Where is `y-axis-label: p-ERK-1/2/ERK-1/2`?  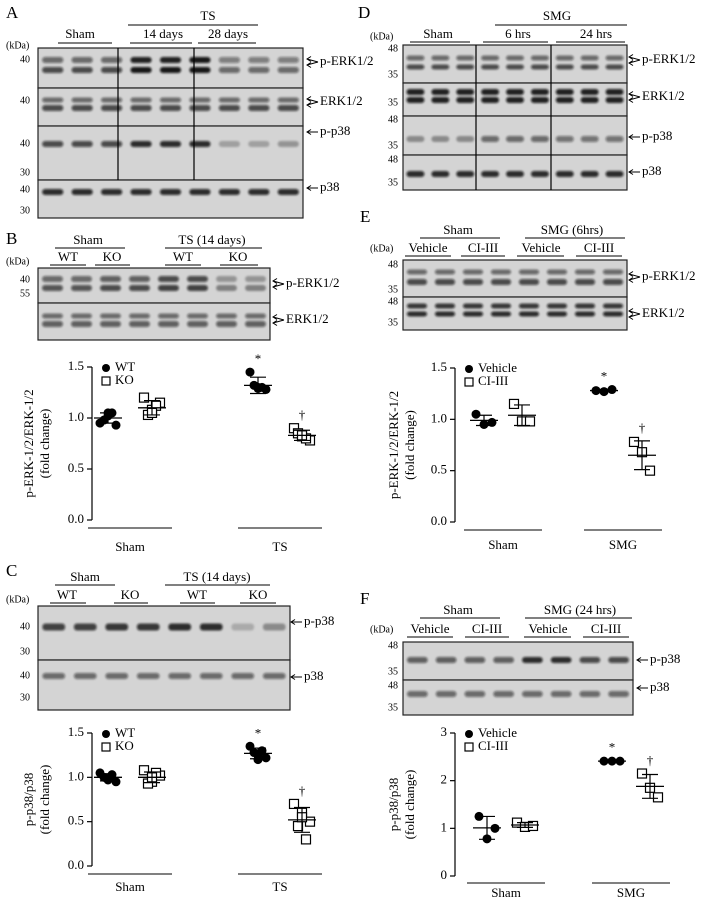 y-axis-label: p-ERK-1/2/ERK-1/2 is located at coordinates (28, 443).